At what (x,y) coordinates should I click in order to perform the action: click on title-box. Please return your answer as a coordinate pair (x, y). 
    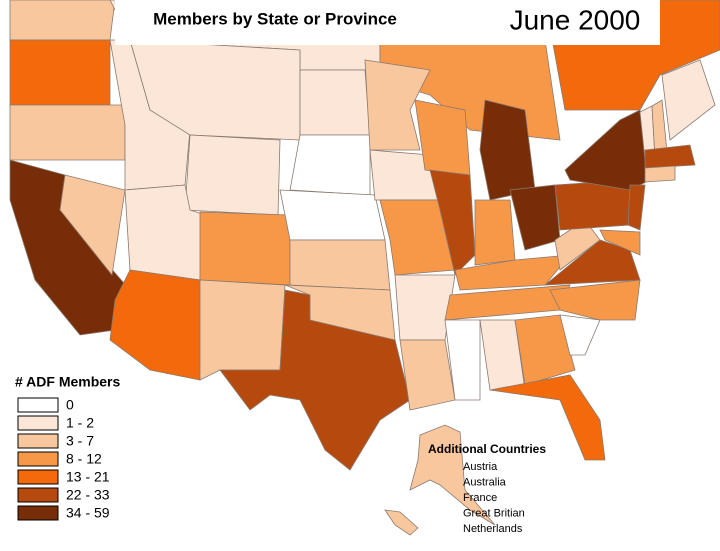
    Looking at the image, I should click on (387, 22).